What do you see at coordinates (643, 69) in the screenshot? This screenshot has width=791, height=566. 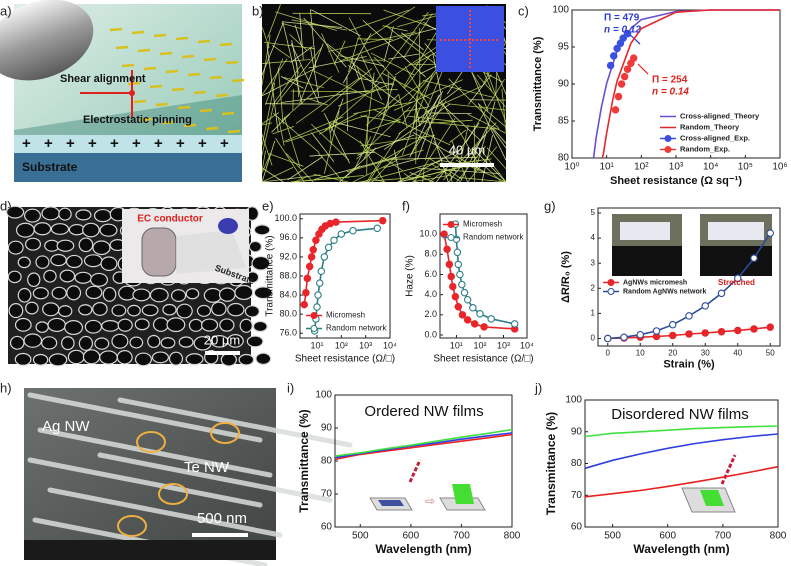 I see `annotation-arrow` at bounding box center [643, 69].